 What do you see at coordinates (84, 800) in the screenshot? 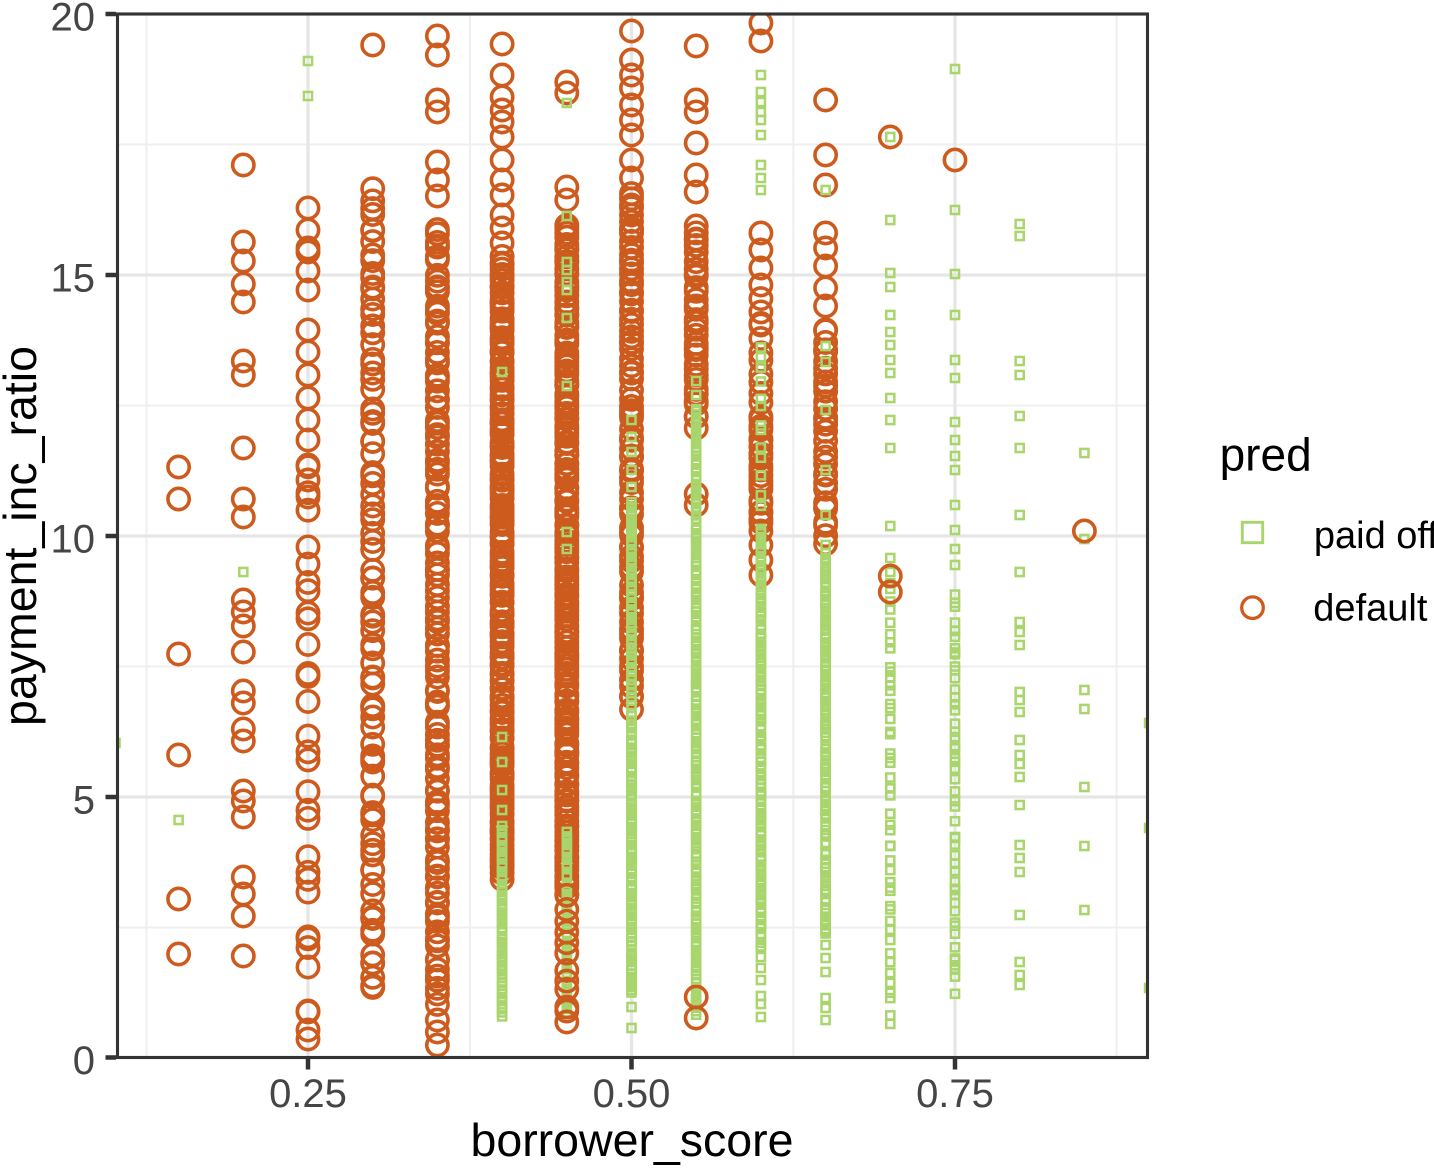
I see `svg-text: 5` at bounding box center [84, 800].